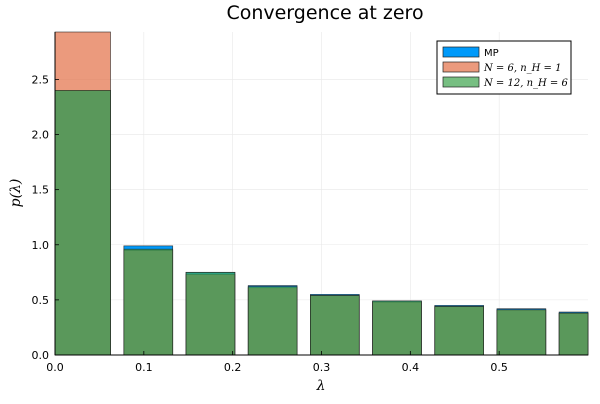 The width and height of the screenshot is (600, 404). What do you see at coordinates (16, 193) in the screenshot?
I see `y-axis-label: p(λ)` at bounding box center [16, 193].